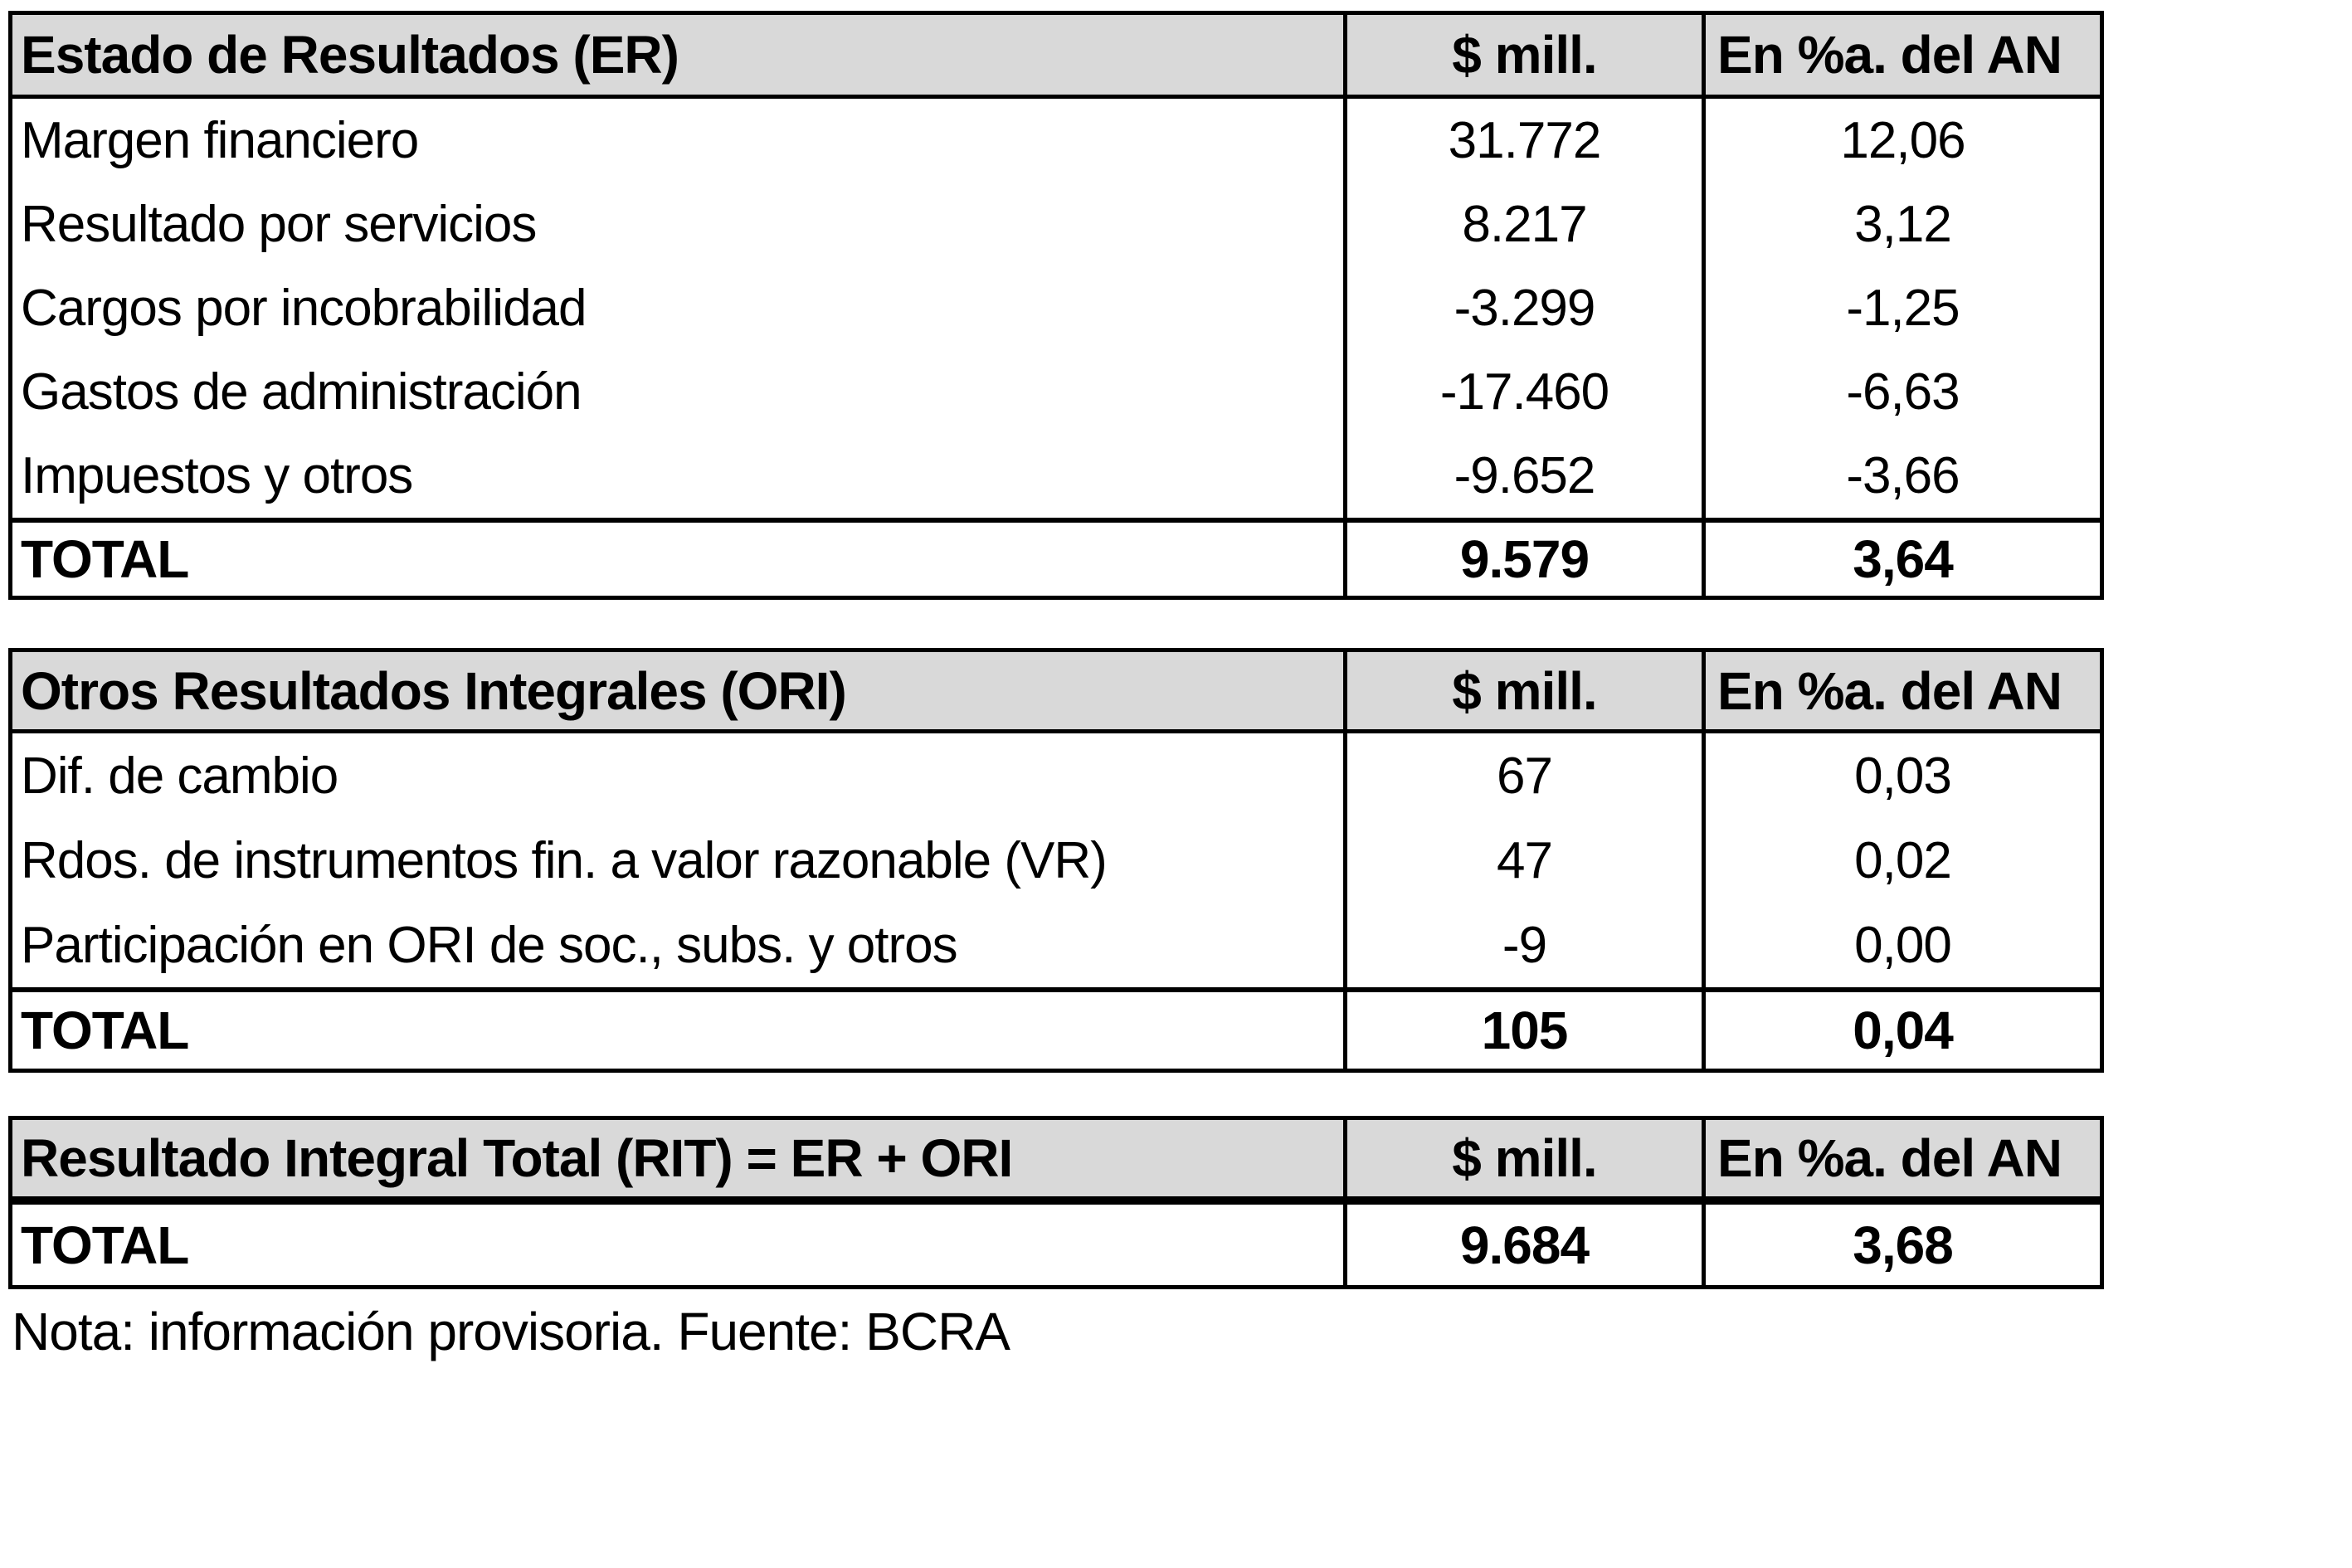 The height and width of the screenshot is (1568, 2352). What do you see at coordinates (1901, 860) in the screenshot?
I see `row-value-pct: 0,02` at bounding box center [1901, 860].